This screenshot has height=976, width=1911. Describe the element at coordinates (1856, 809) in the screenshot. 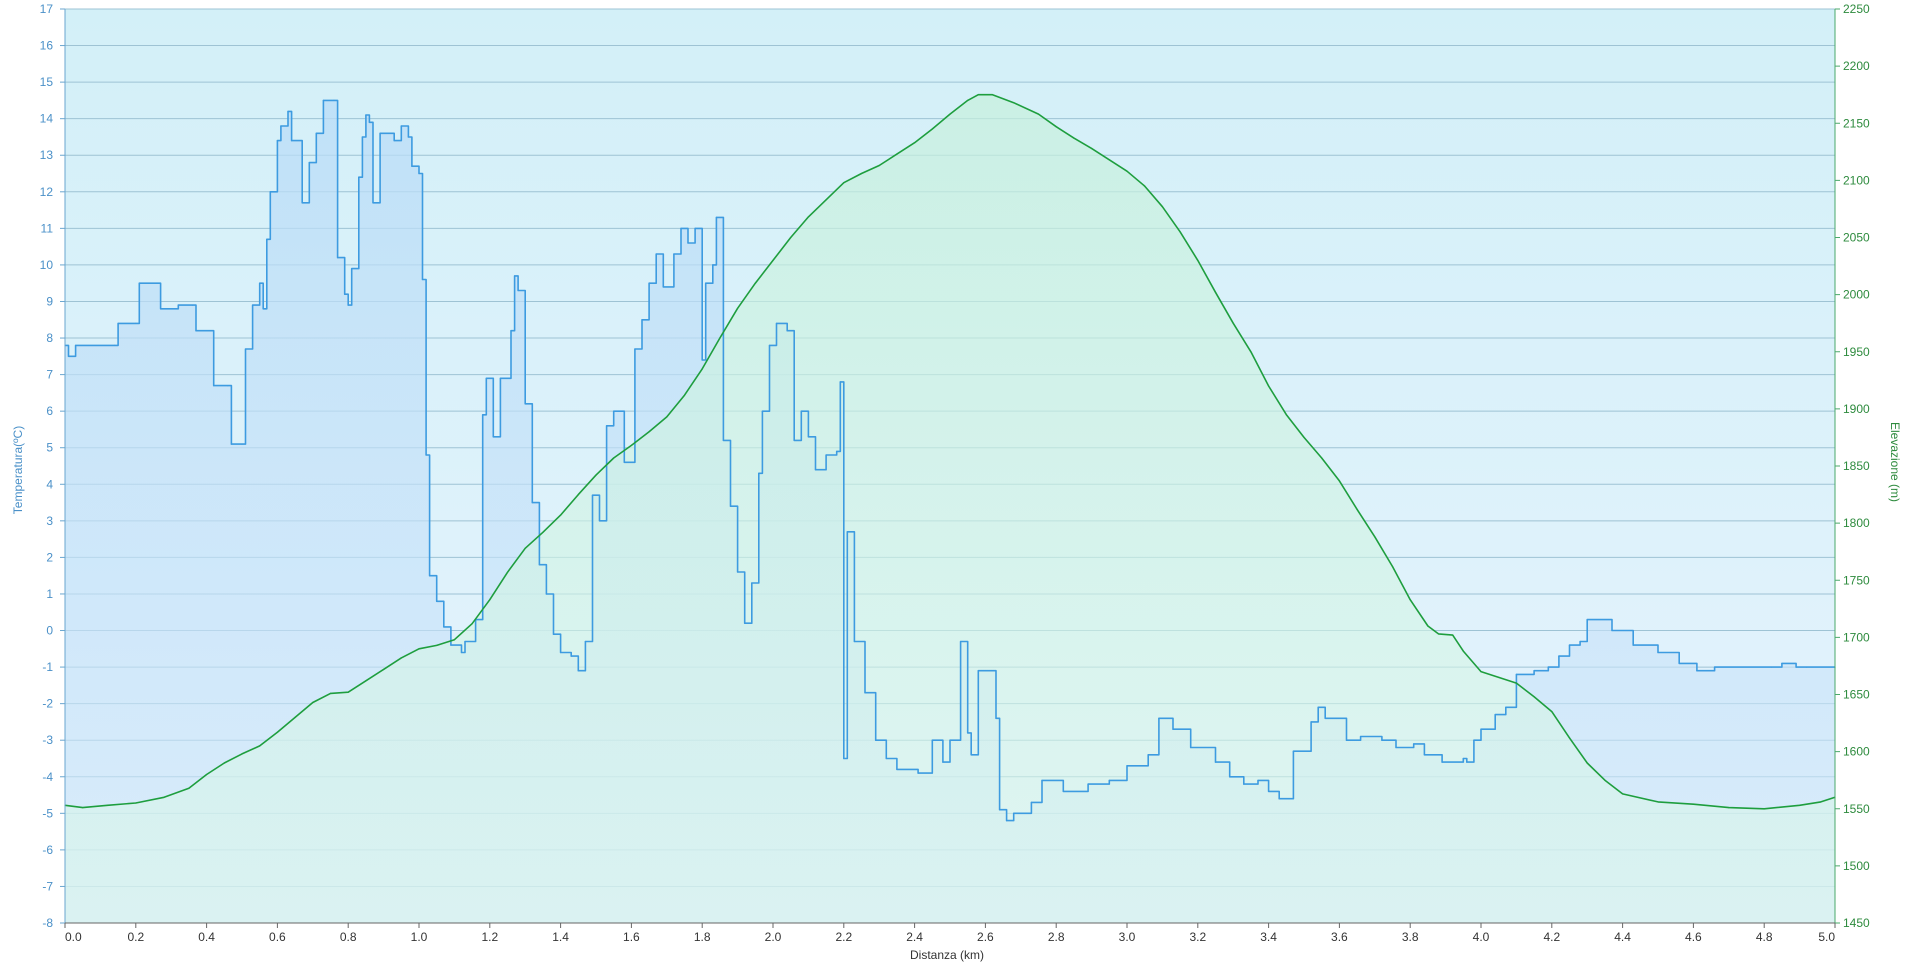

I see `right-tick-label: 1550` at that location.